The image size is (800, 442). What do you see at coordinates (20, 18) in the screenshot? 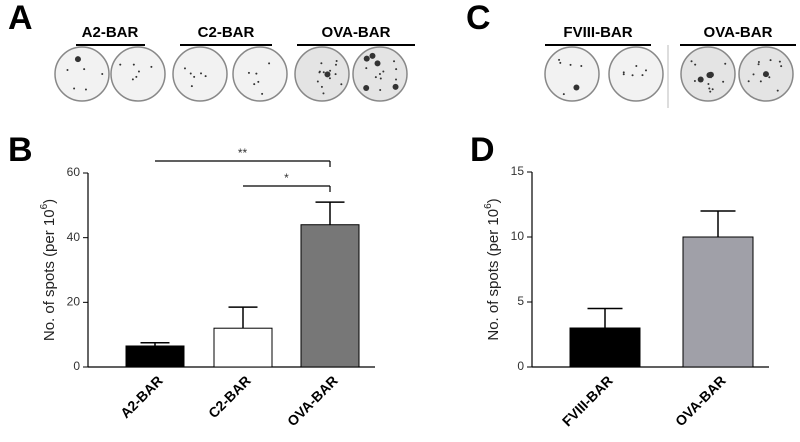
I see `panel-label: A` at bounding box center [20, 18].